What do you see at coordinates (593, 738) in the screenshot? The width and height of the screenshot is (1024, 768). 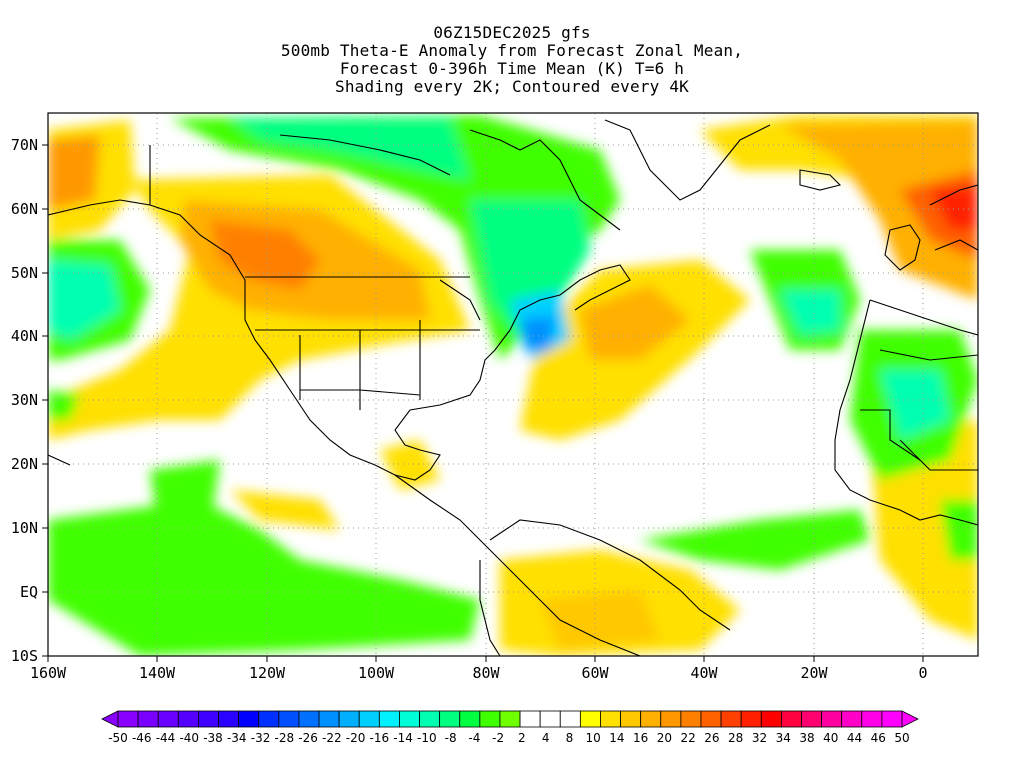 I see `colorbar-label: 10` at bounding box center [593, 738].